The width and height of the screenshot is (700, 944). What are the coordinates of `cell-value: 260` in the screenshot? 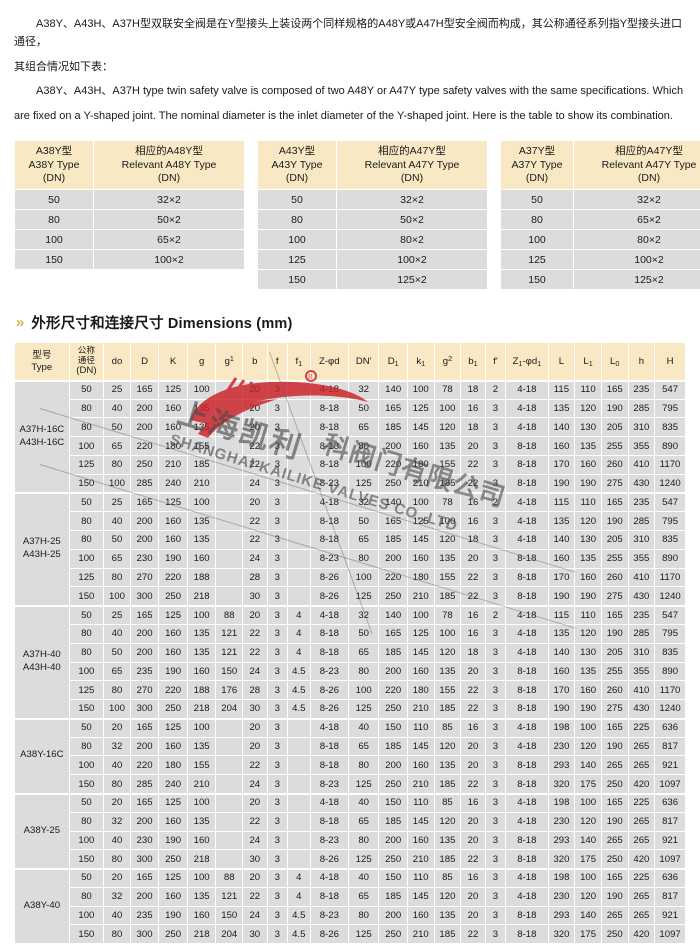 It's located at (614, 577).